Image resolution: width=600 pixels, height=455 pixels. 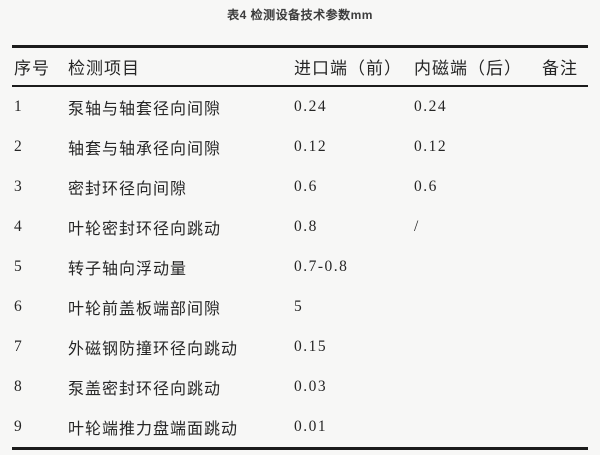 I want to click on table-row: 5 转子轴向浮动量 0.7-0.8, so click(x=300, y=267).